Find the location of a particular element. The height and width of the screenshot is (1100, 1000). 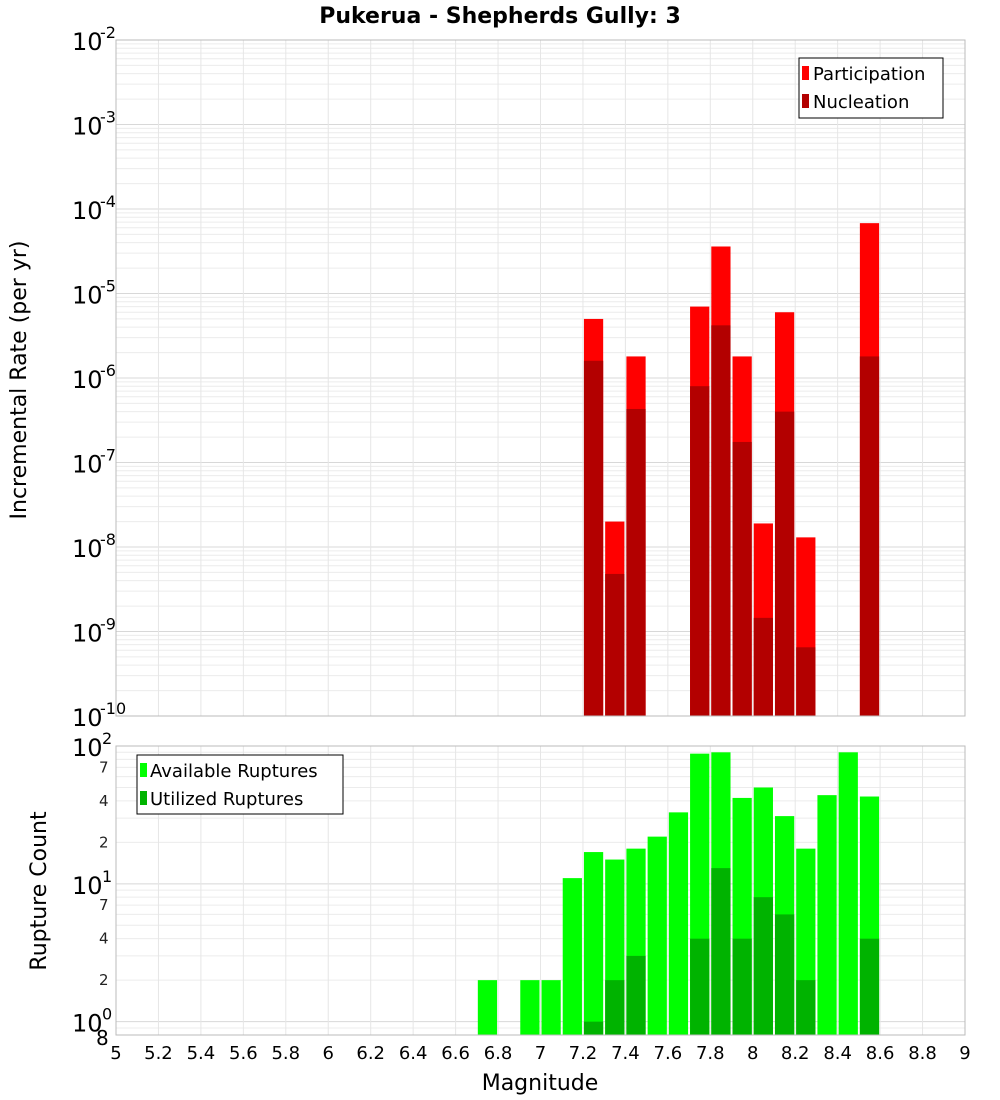

legend-swatch-available-ruptures is located at coordinates (143, 770).